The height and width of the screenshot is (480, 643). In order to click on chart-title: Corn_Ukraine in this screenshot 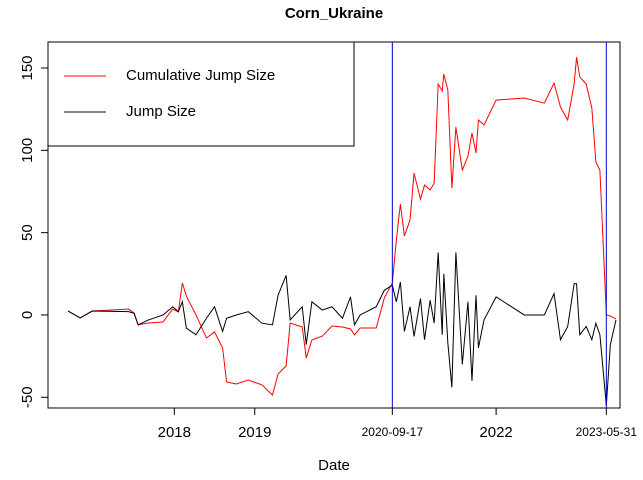, I will do `click(334, 13)`.